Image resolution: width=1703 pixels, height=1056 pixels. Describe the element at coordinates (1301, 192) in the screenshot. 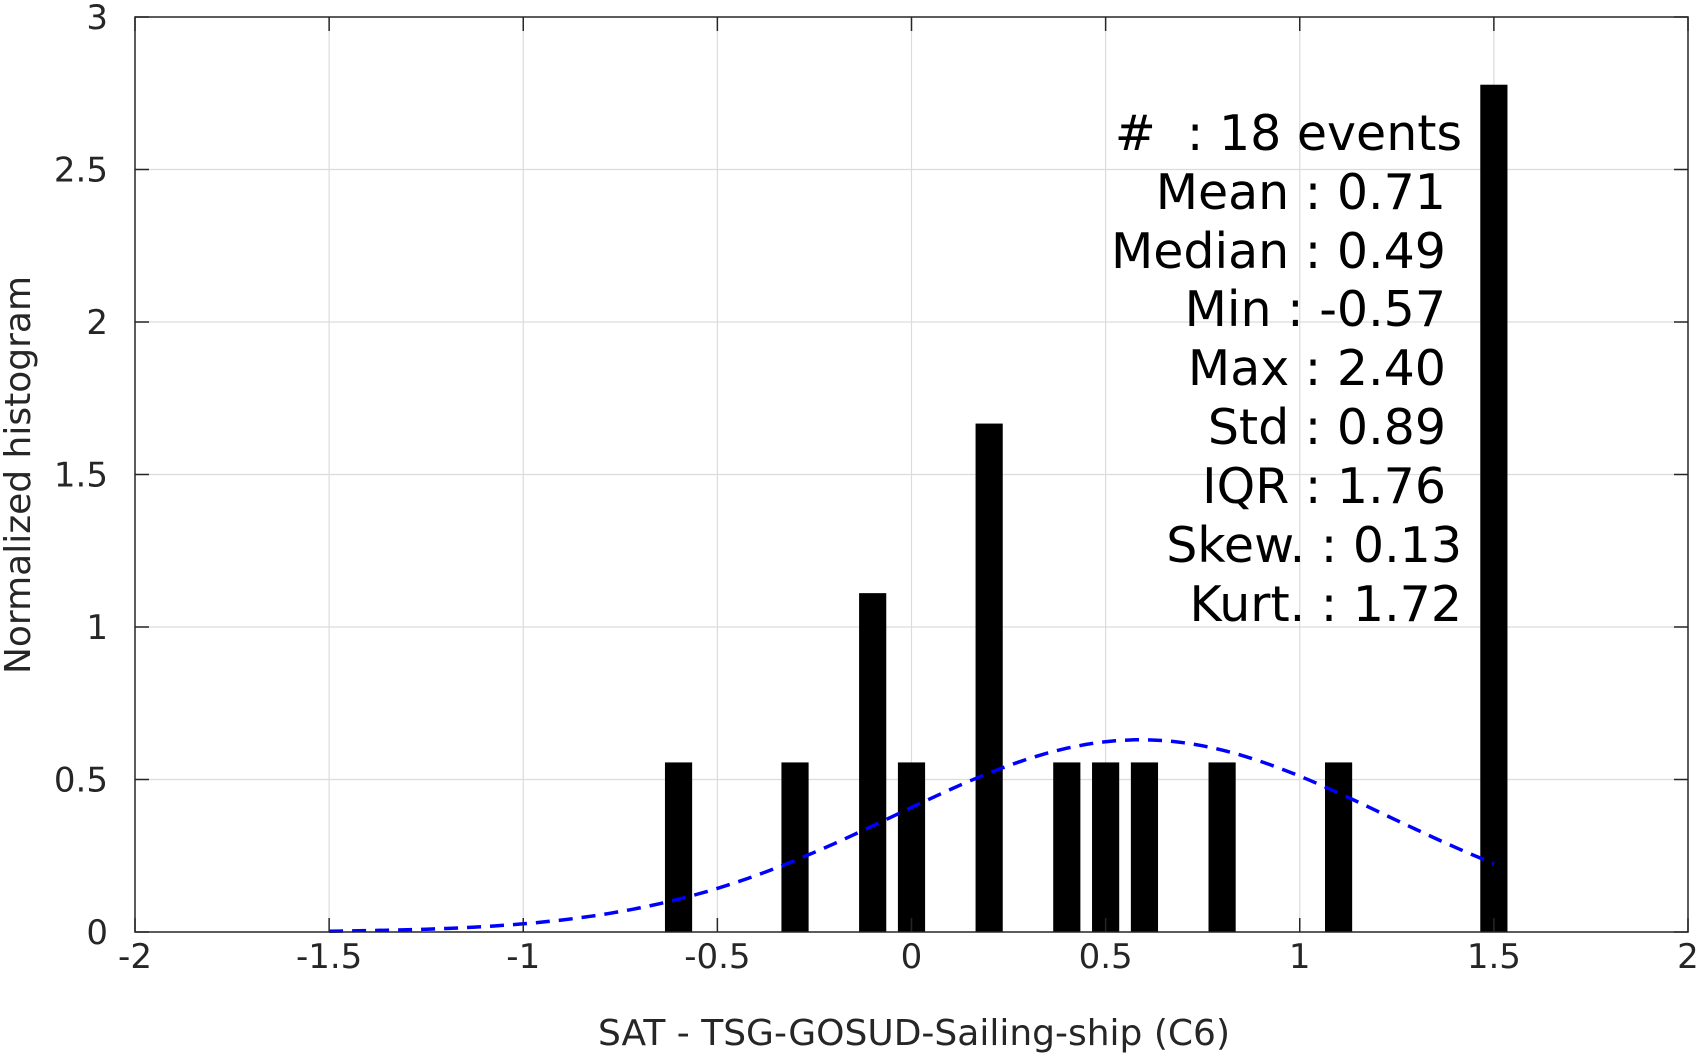

I see `stats-mean: Mean : 0.71` at that location.